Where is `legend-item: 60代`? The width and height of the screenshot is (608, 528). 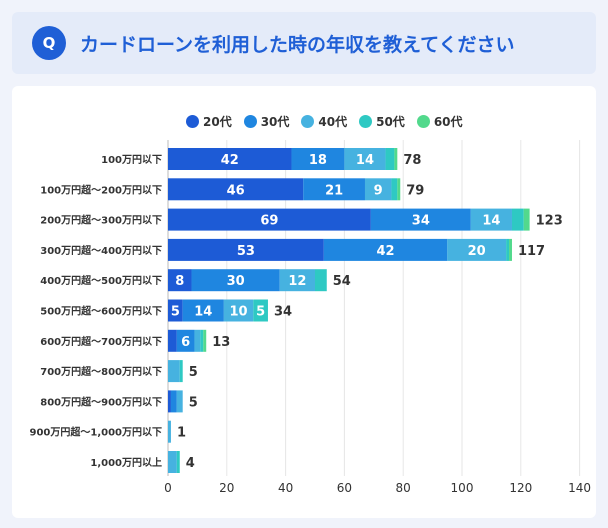
legend-item: 60代 is located at coordinates (439, 121).